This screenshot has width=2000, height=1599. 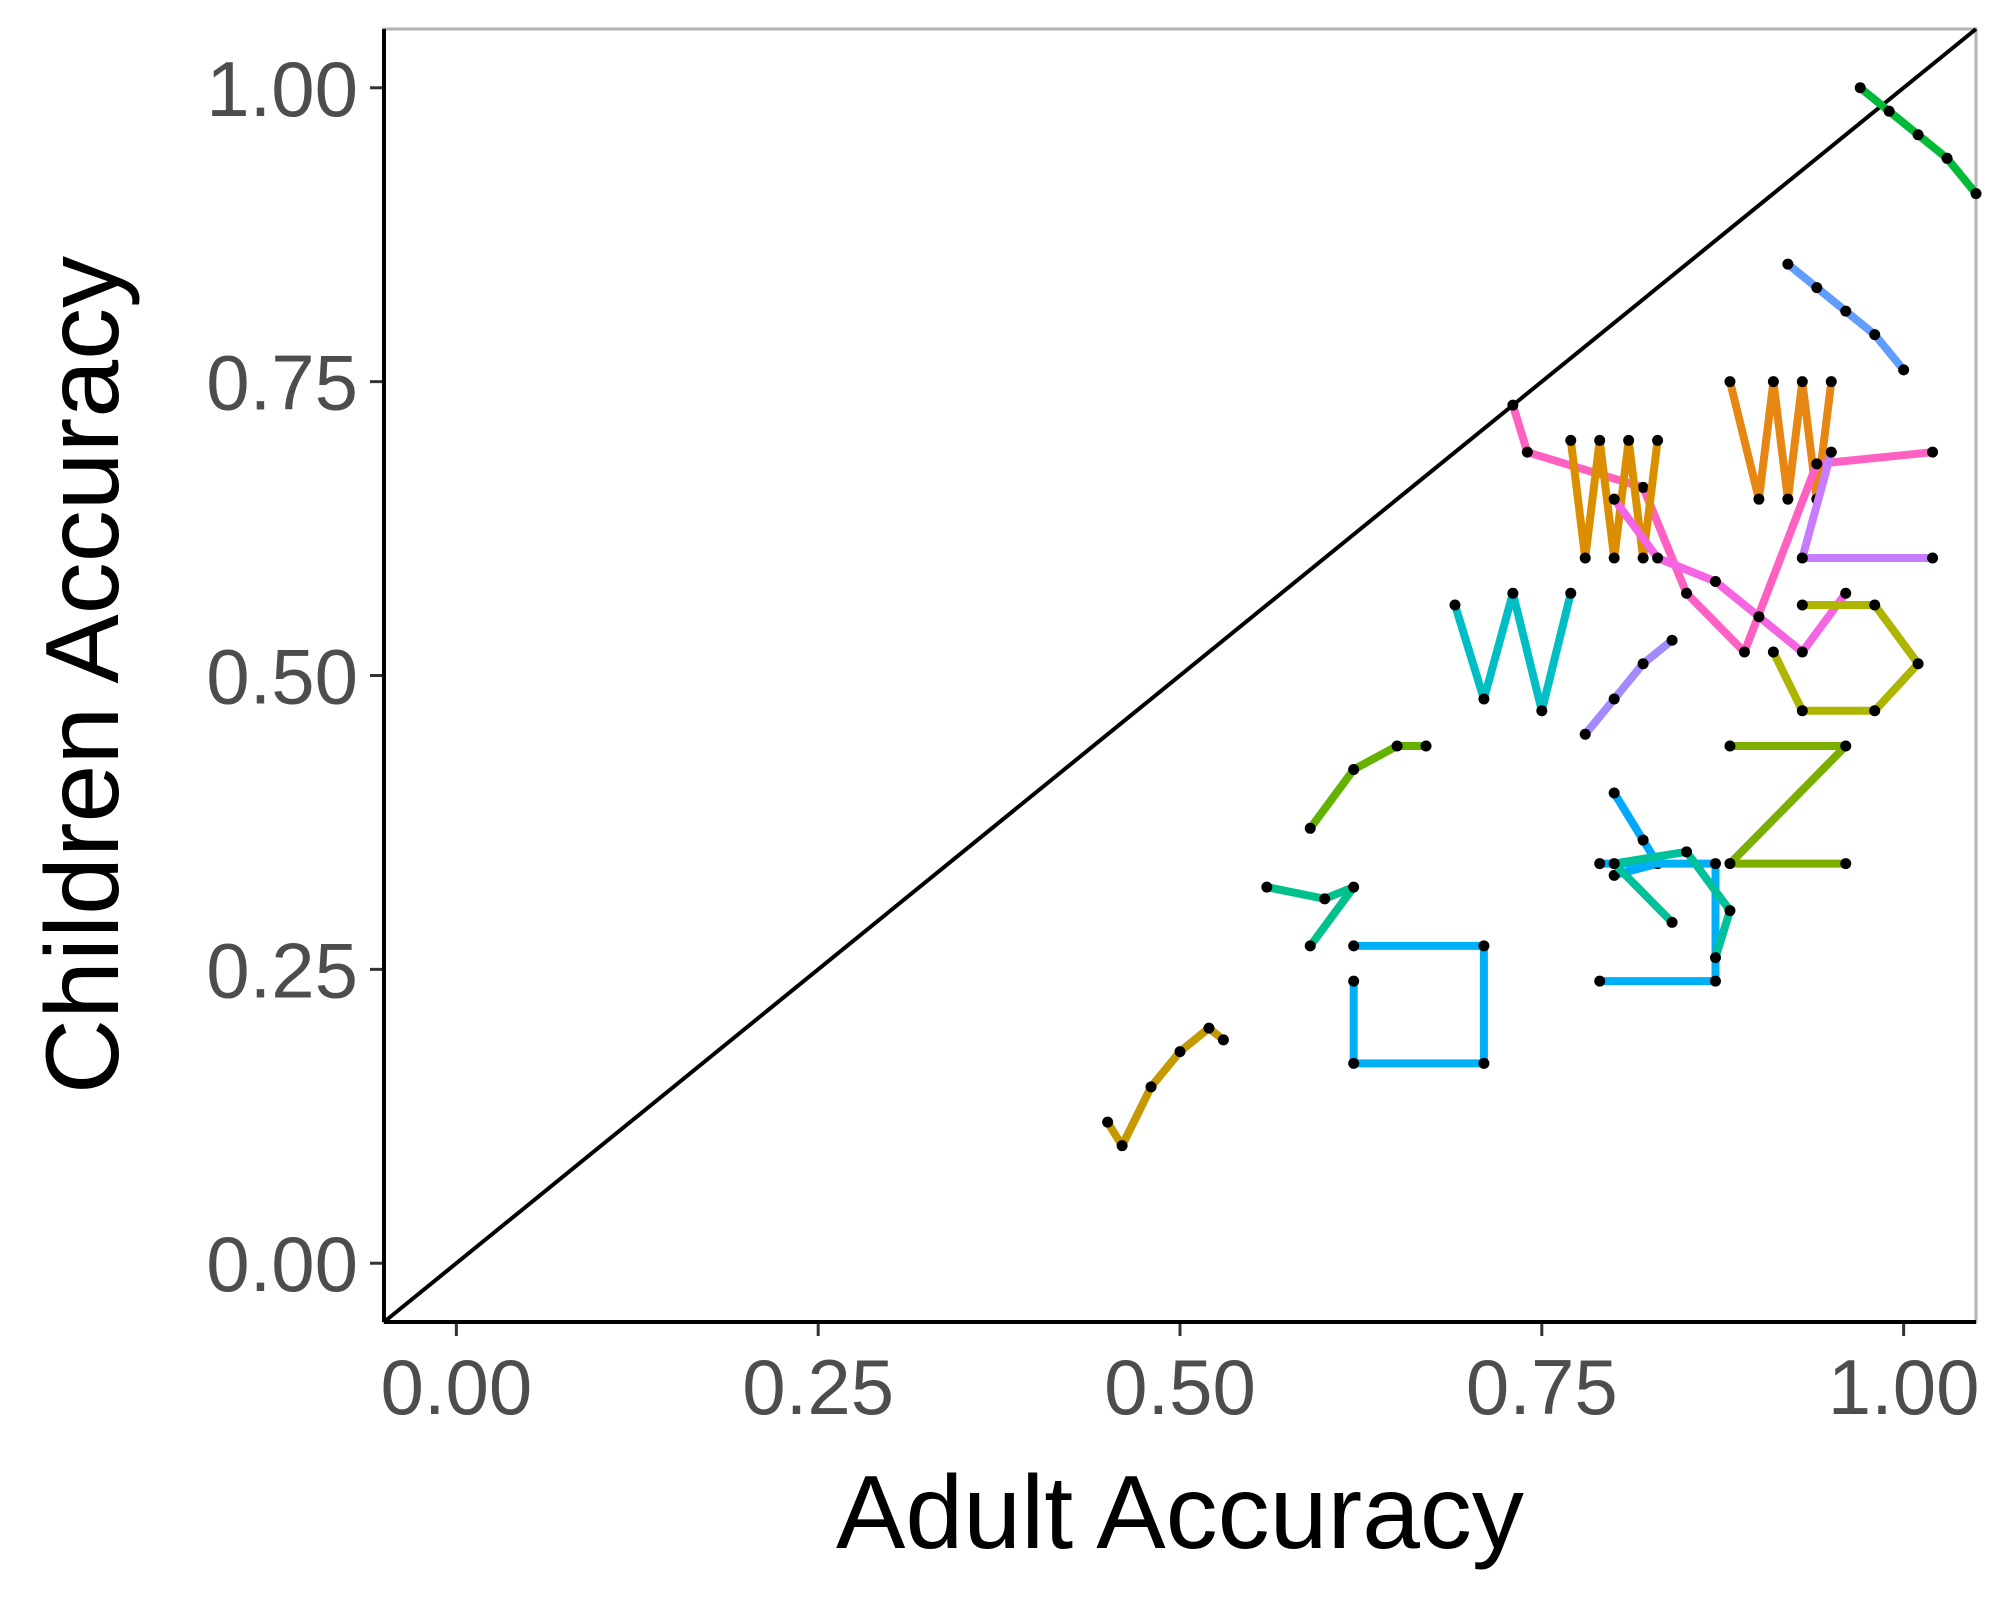 I want to click on x-tick-label: 0.75, so click(x=1542, y=1387).